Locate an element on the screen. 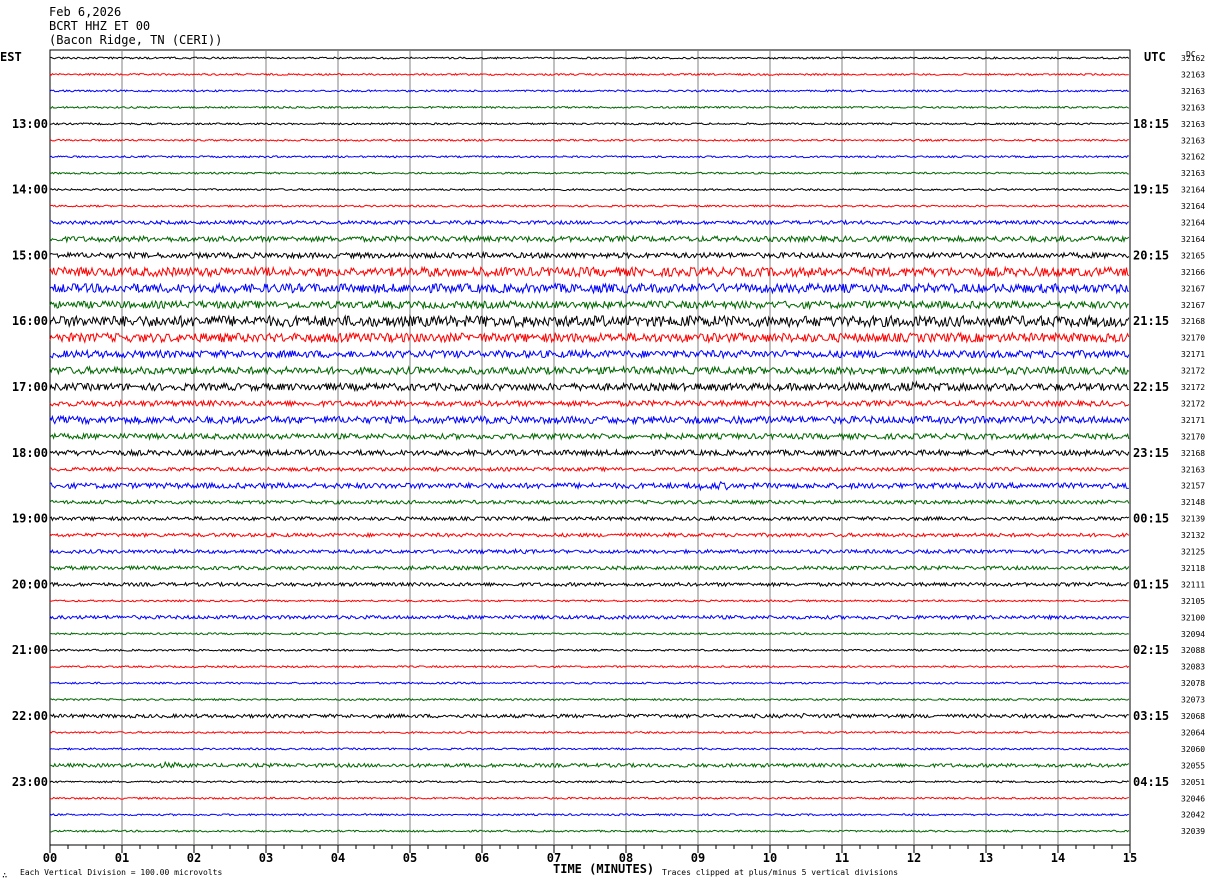 The image size is (1210, 886). right-hour-label: 21:15 is located at coordinates (1151, 321).